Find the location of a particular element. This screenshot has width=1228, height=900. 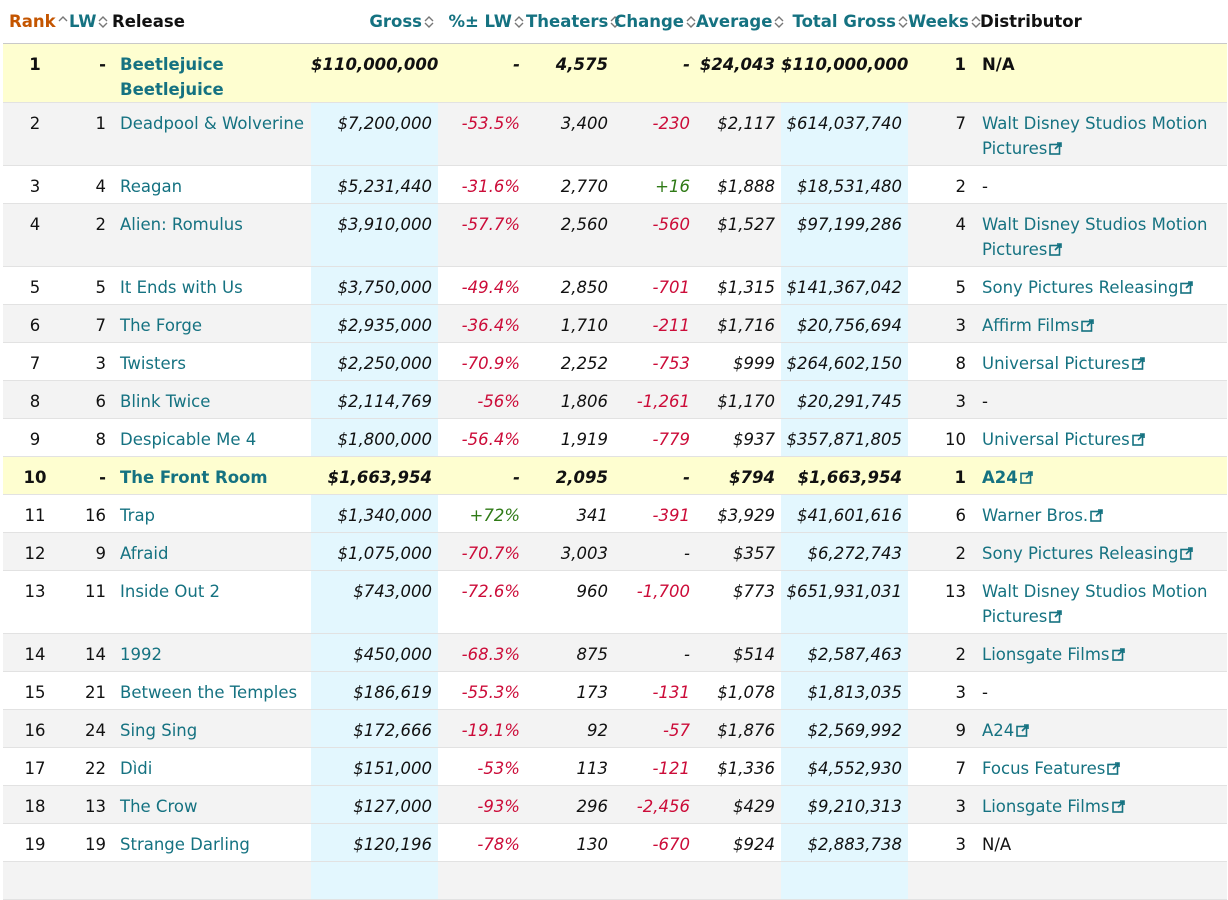

release-link: Between the Temples is located at coordinates (209, 692).